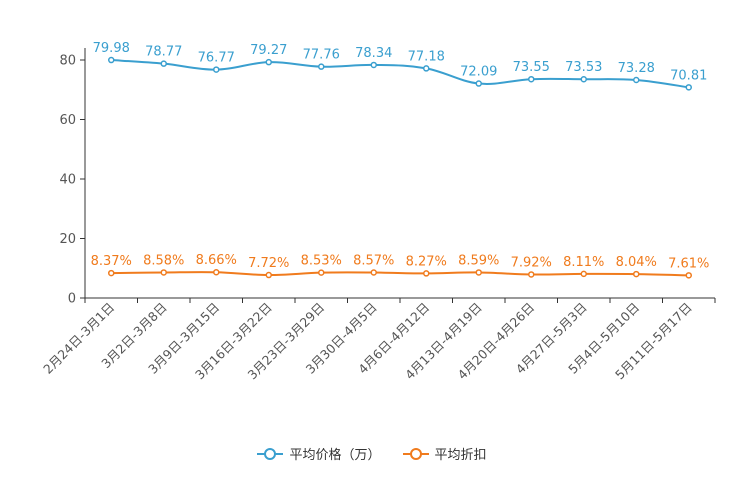  What do you see at coordinates (216, 260) in the screenshot?
I see `data-label-discount: 8.66%` at bounding box center [216, 260].